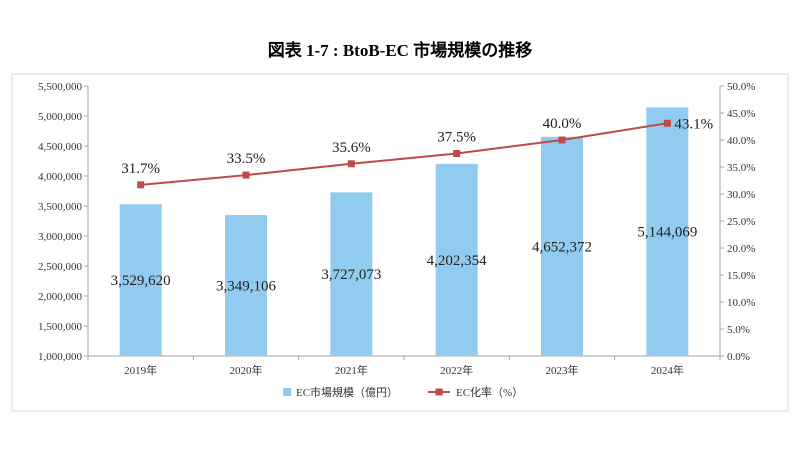 The height and width of the screenshot is (462, 800). I want to click on y-right-tick-label: 15.0%, so click(741, 276).